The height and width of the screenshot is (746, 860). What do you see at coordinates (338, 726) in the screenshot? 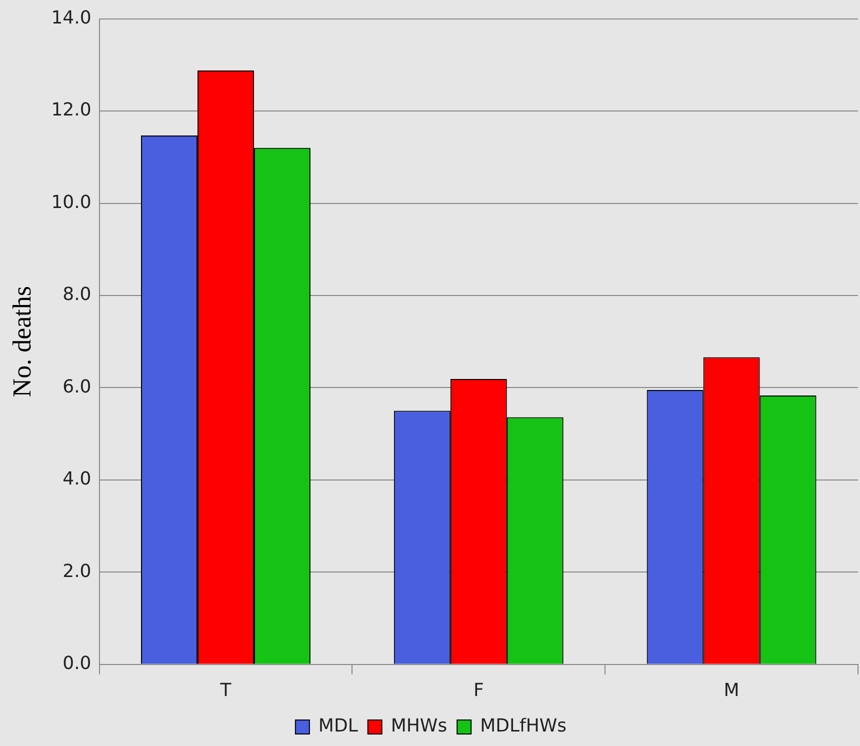
I see `legend-label: MDL` at bounding box center [338, 726].